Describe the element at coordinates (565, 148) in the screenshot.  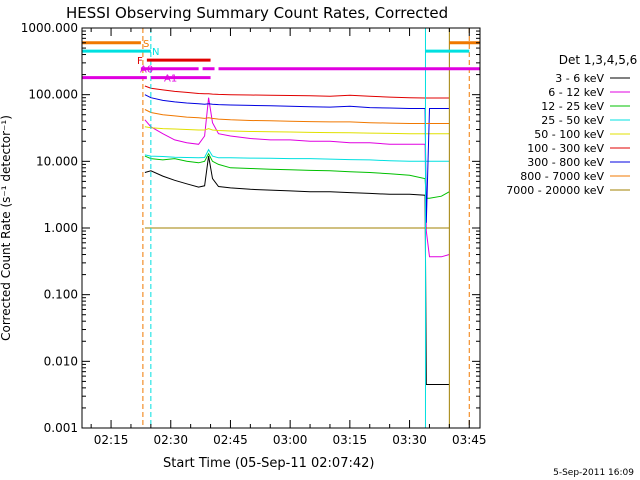
I see `legend-label: 100 - 300 keV` at that location.